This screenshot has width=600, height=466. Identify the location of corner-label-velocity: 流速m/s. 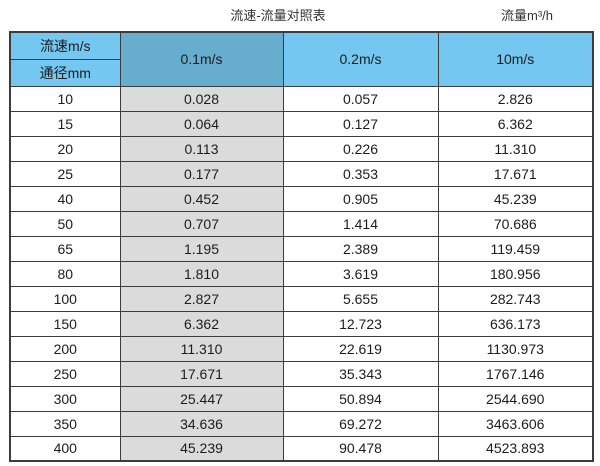
(65, 45).